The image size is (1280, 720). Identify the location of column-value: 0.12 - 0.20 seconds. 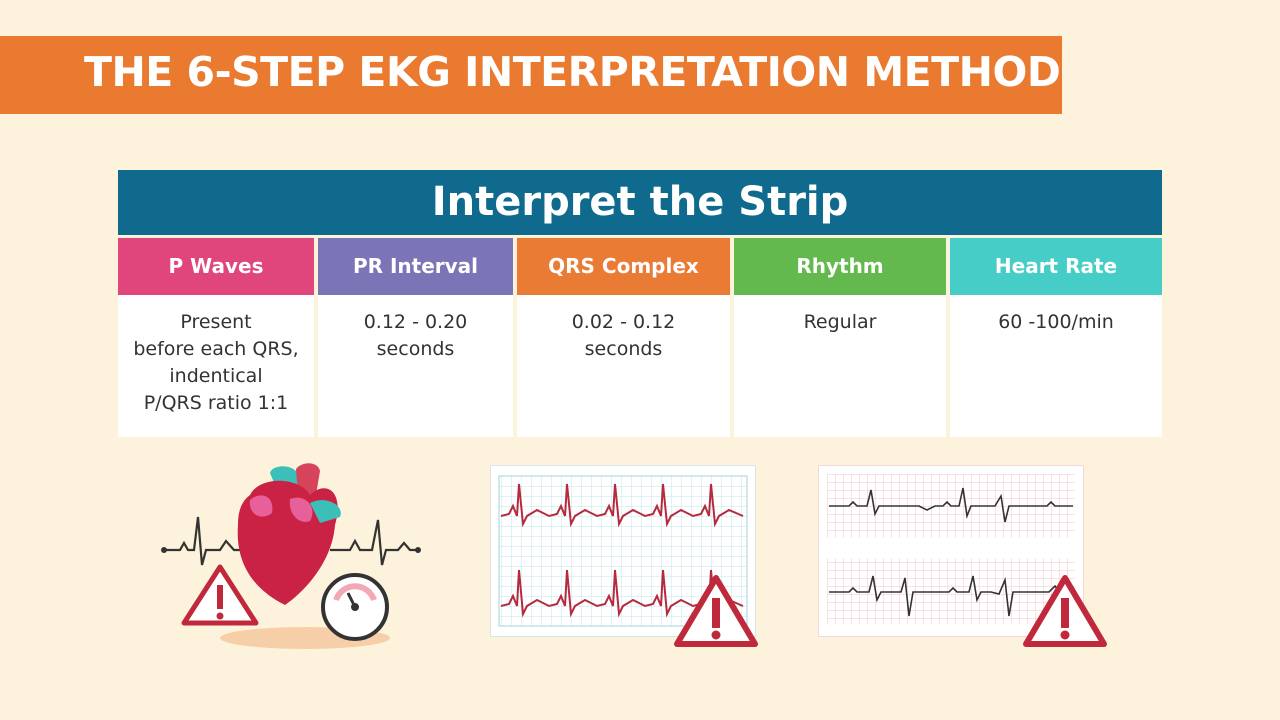
(415, 366).